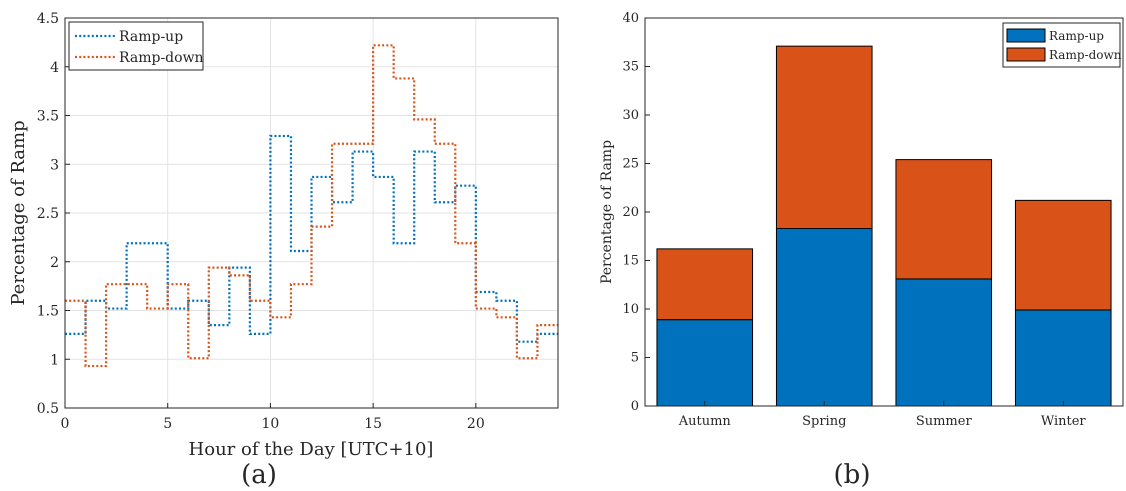 The image size is (1126, 491). I want to click on chart-a-xtick-label: 10, so click(271, 424).